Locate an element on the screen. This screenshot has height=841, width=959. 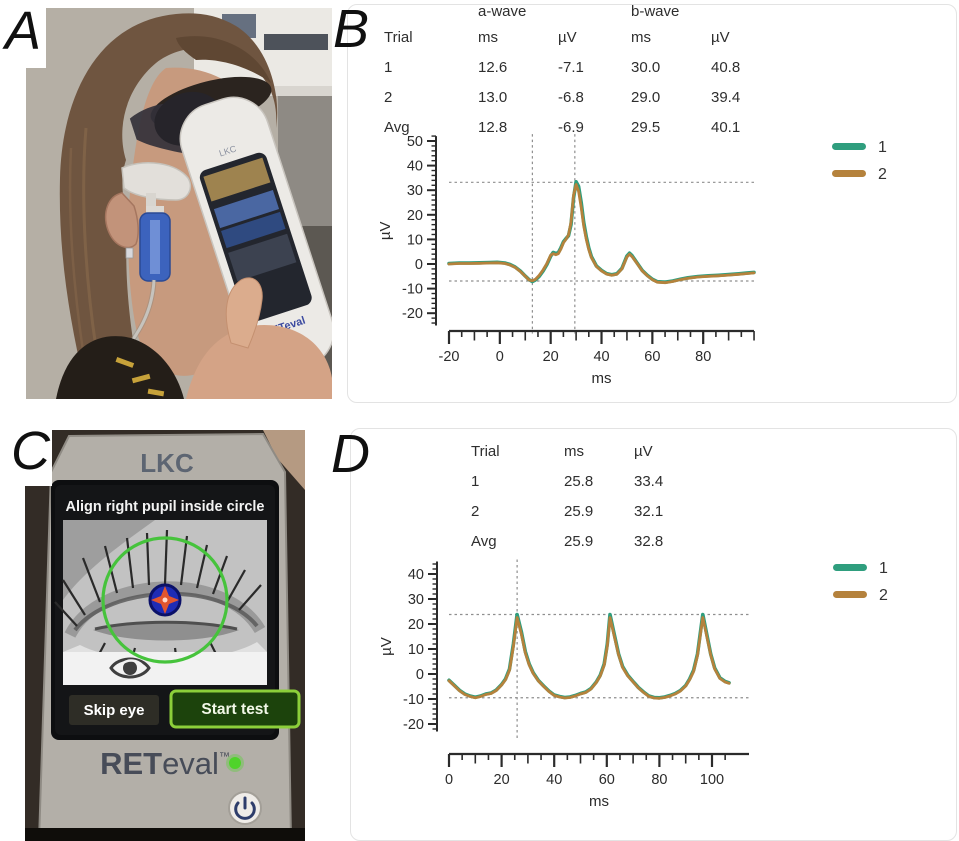
table-cell: 33.4 is located at coordinates (649, 481).